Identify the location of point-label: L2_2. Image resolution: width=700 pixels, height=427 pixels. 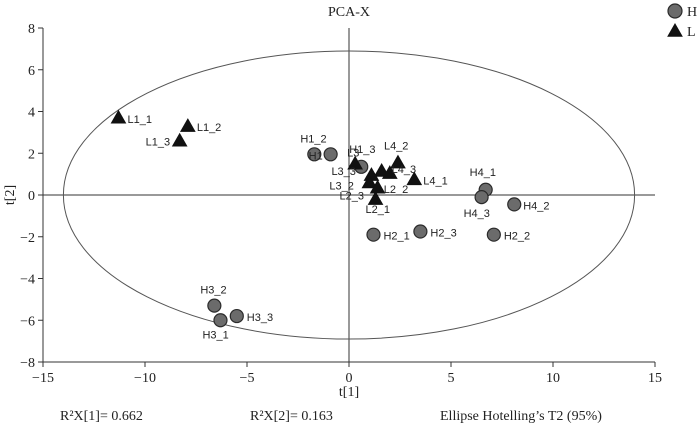
(396, 190).